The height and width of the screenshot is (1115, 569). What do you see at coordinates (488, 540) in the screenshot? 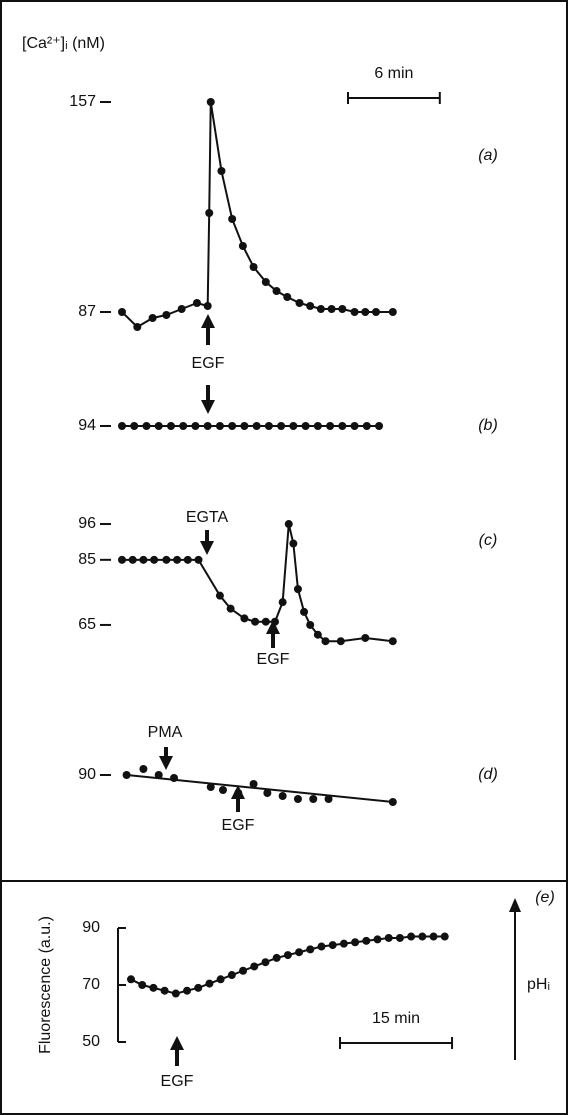
I see `panel-label: (c)` at bounding box center [488, 540].